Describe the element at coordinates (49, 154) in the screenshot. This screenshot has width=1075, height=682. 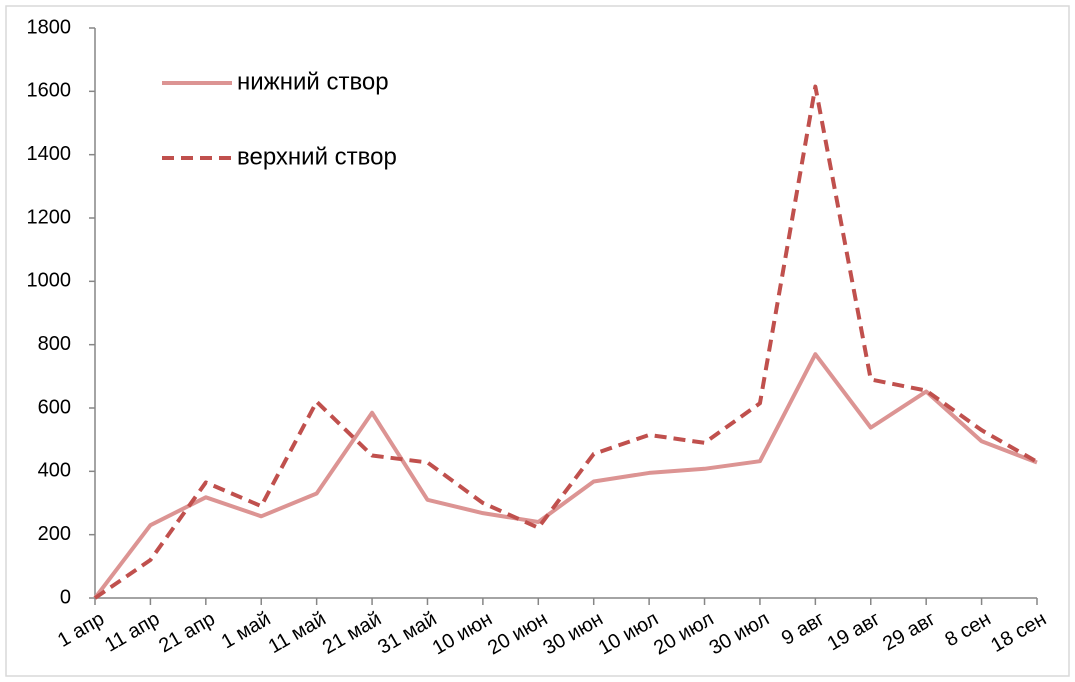
I see `y-tick-label: 1400` at that location.